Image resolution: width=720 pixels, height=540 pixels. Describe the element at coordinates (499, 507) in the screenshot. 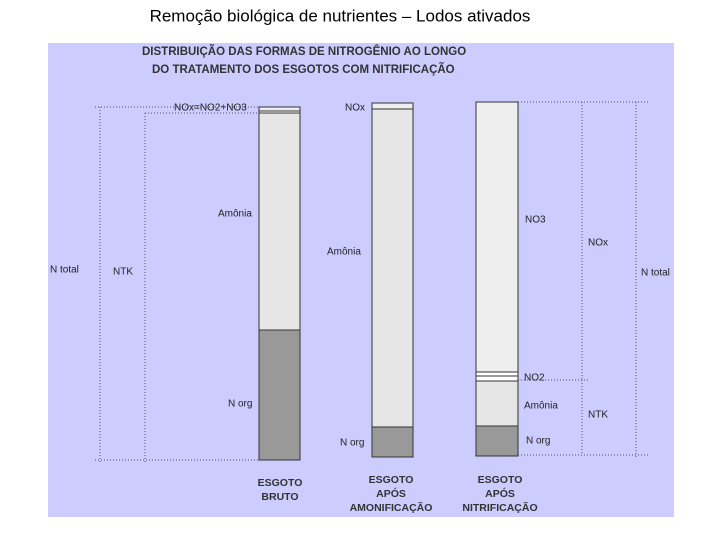

I see `caption: NITRIFICAÇÃO` at that location.